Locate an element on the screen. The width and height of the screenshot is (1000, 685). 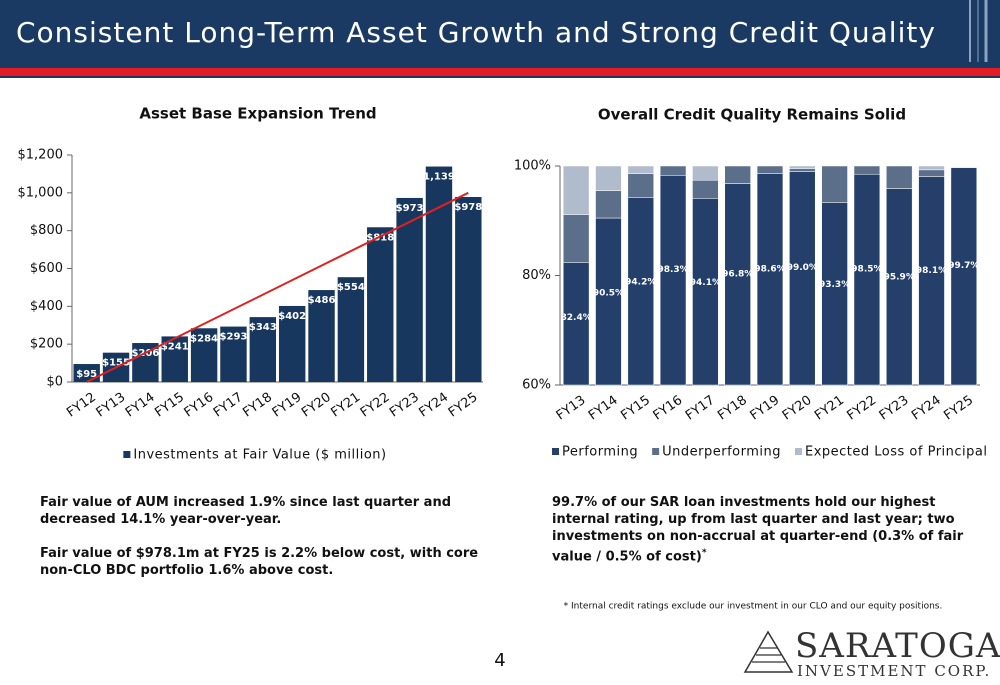
value-label: 98.5% is located at coordinates (866, 270).